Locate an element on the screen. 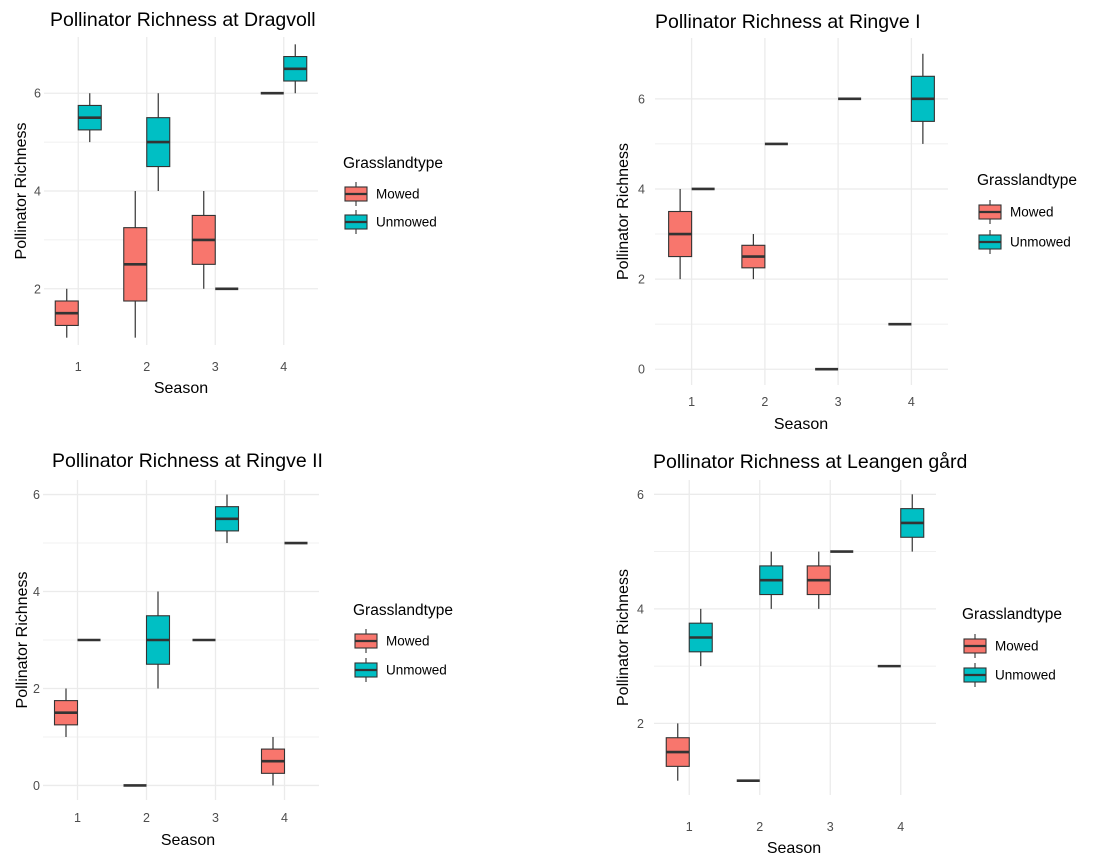 This screenshot has height=861, width=1107. chart-title: Pollinator Richness at Dragvoll is located at coordinates (183, 20).